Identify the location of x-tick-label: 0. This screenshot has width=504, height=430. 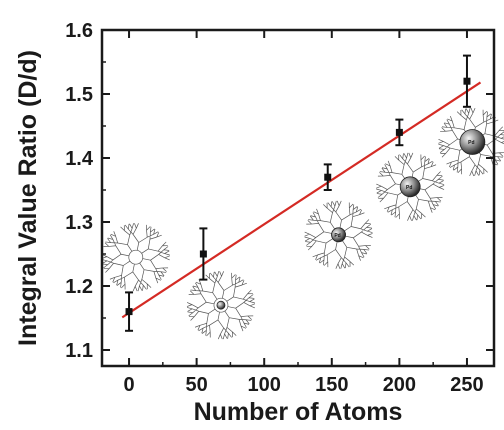
(128, 385).